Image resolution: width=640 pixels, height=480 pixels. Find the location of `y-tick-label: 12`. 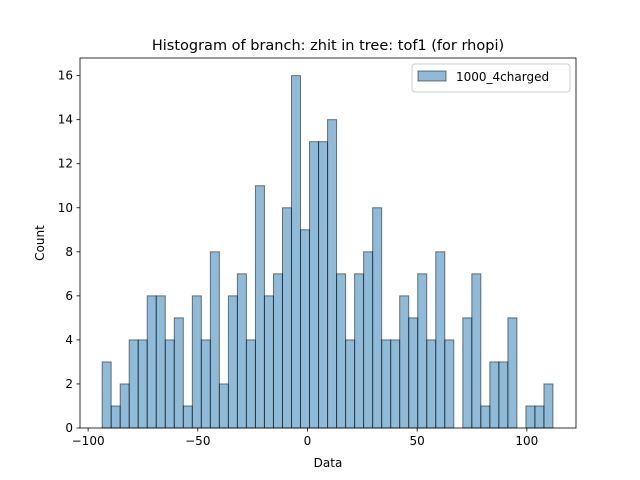

y-tick-label: 12 is located at coordinates (65, 164).